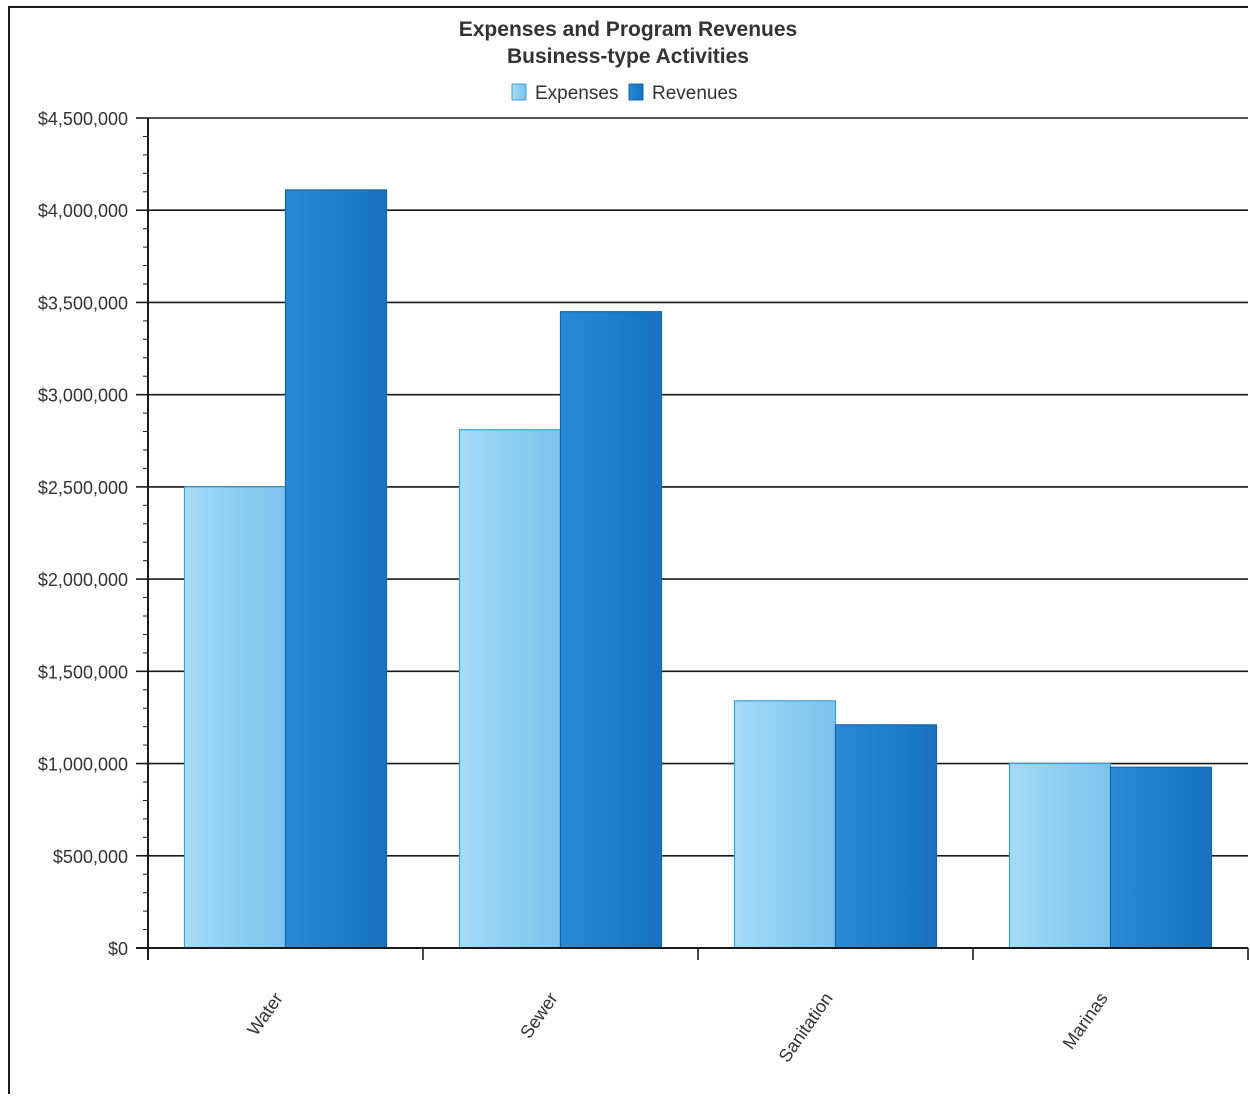  Describe the element at coordinates (628, 29) in the screenshot. I see `chart-title: Expenses and Program Revenues` at that location.